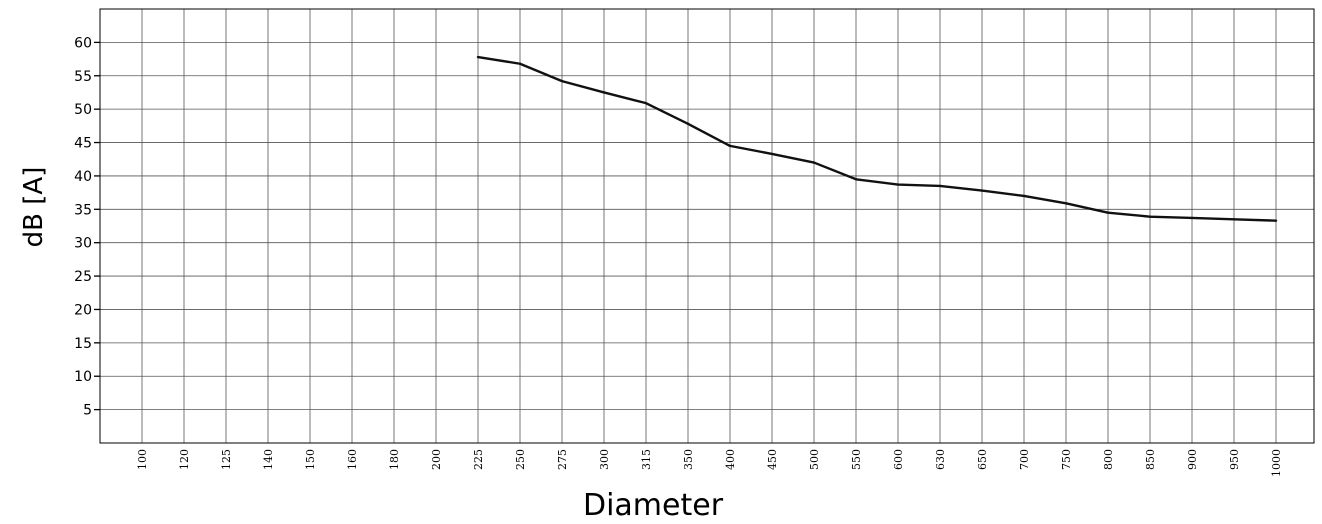  Describe the element at coordinates (87, 411) in the screenshot. I see `y-tick-label: 5` at that location.